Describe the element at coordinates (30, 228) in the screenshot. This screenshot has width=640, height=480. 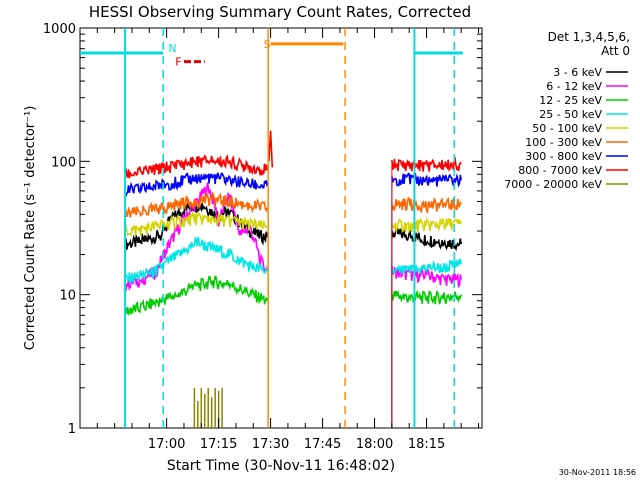
I see `y-axis-label: Corrected Count Rate (s⁻¹ detector⁻¹)` at that location.